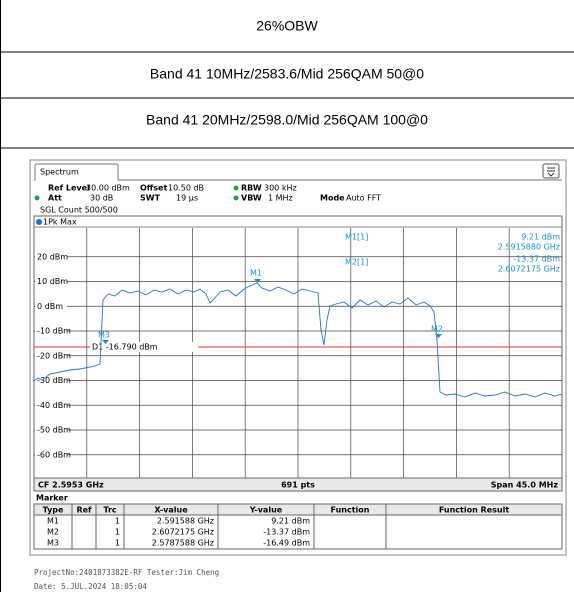 This screenshot has width=574, height=592. Describe the element at coordinates (529, 247) in the screenshot. I see `readout: 2.5915880 GHz` at that location.